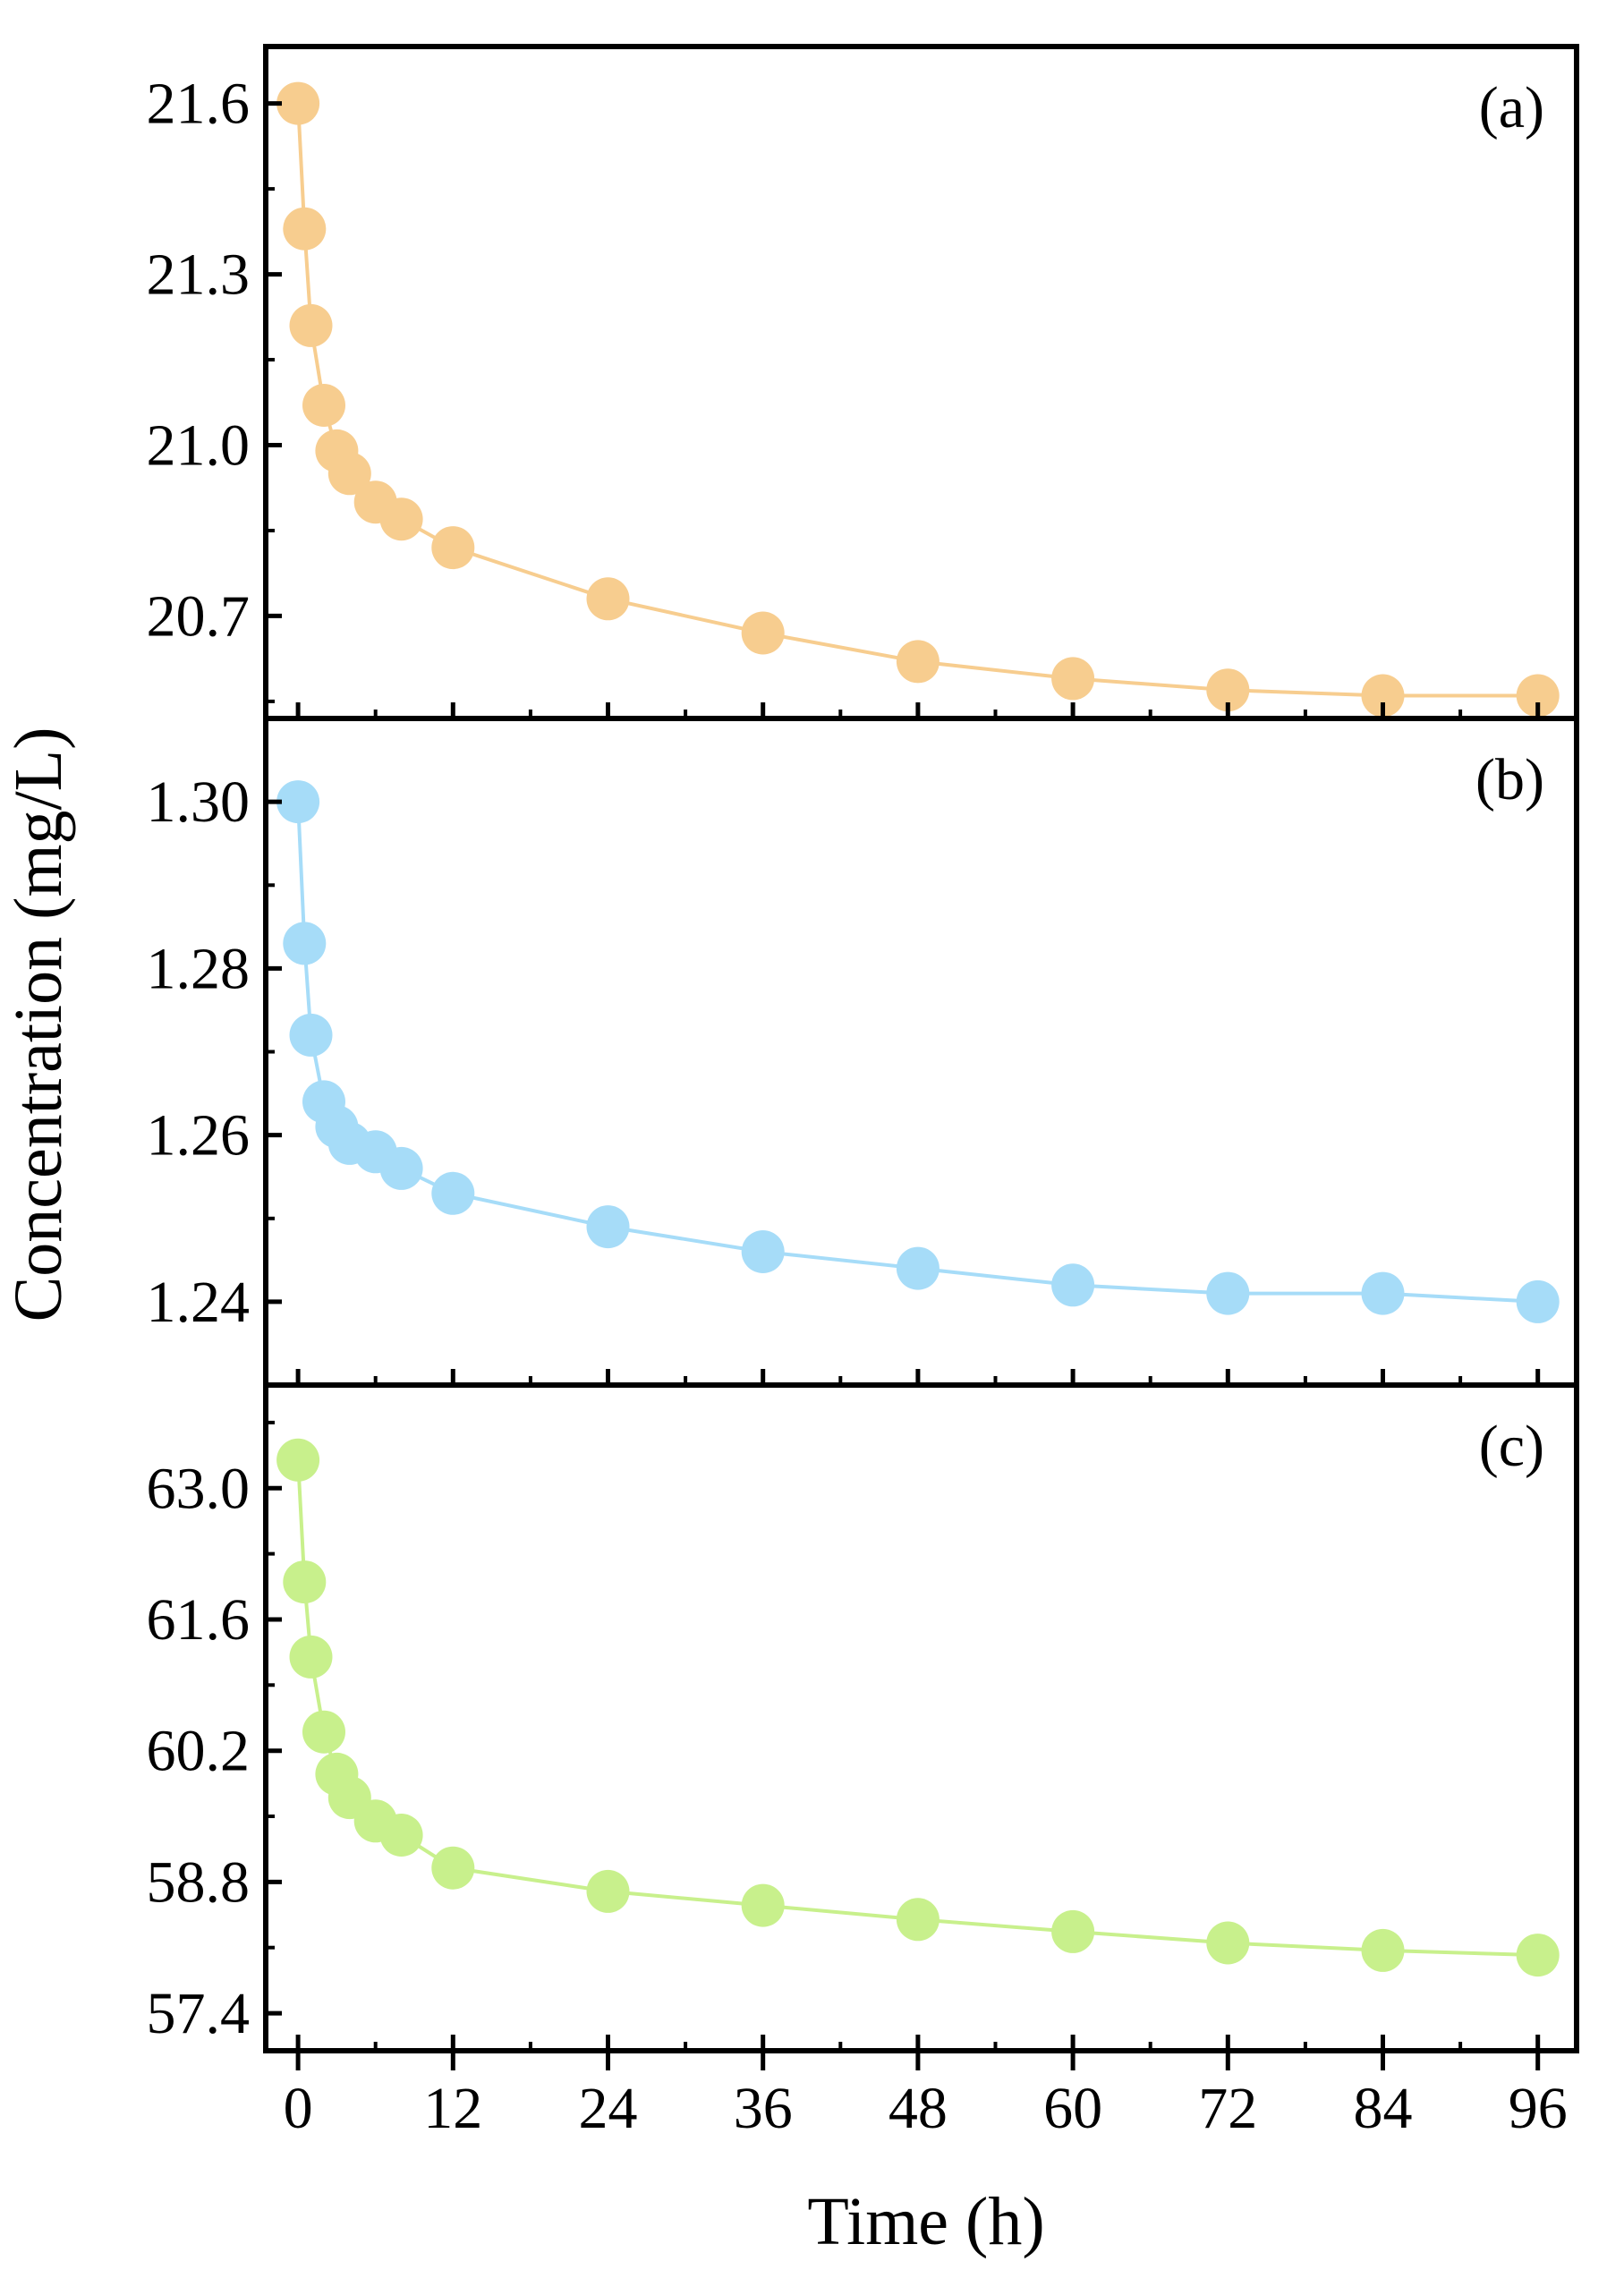 This screenshot has width=1624, height=2278. Describe the element at coordinates (38, 1024) in the screenshot. I see `y-axis-title: Concentration (mg/L)` at that location.